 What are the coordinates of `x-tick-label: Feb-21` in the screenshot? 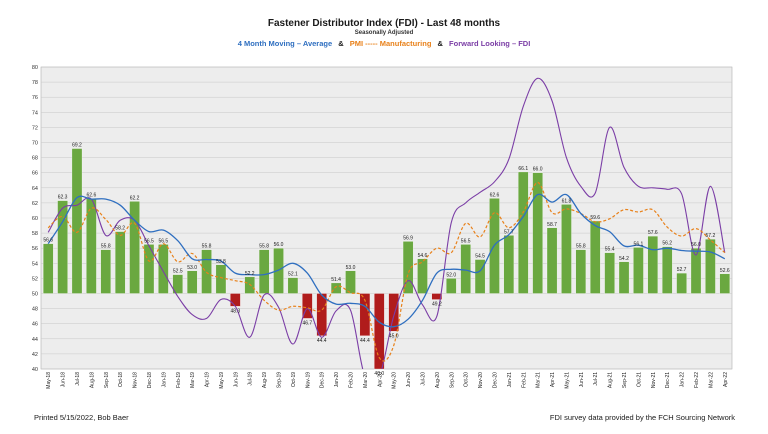 It's located at (524, 380).